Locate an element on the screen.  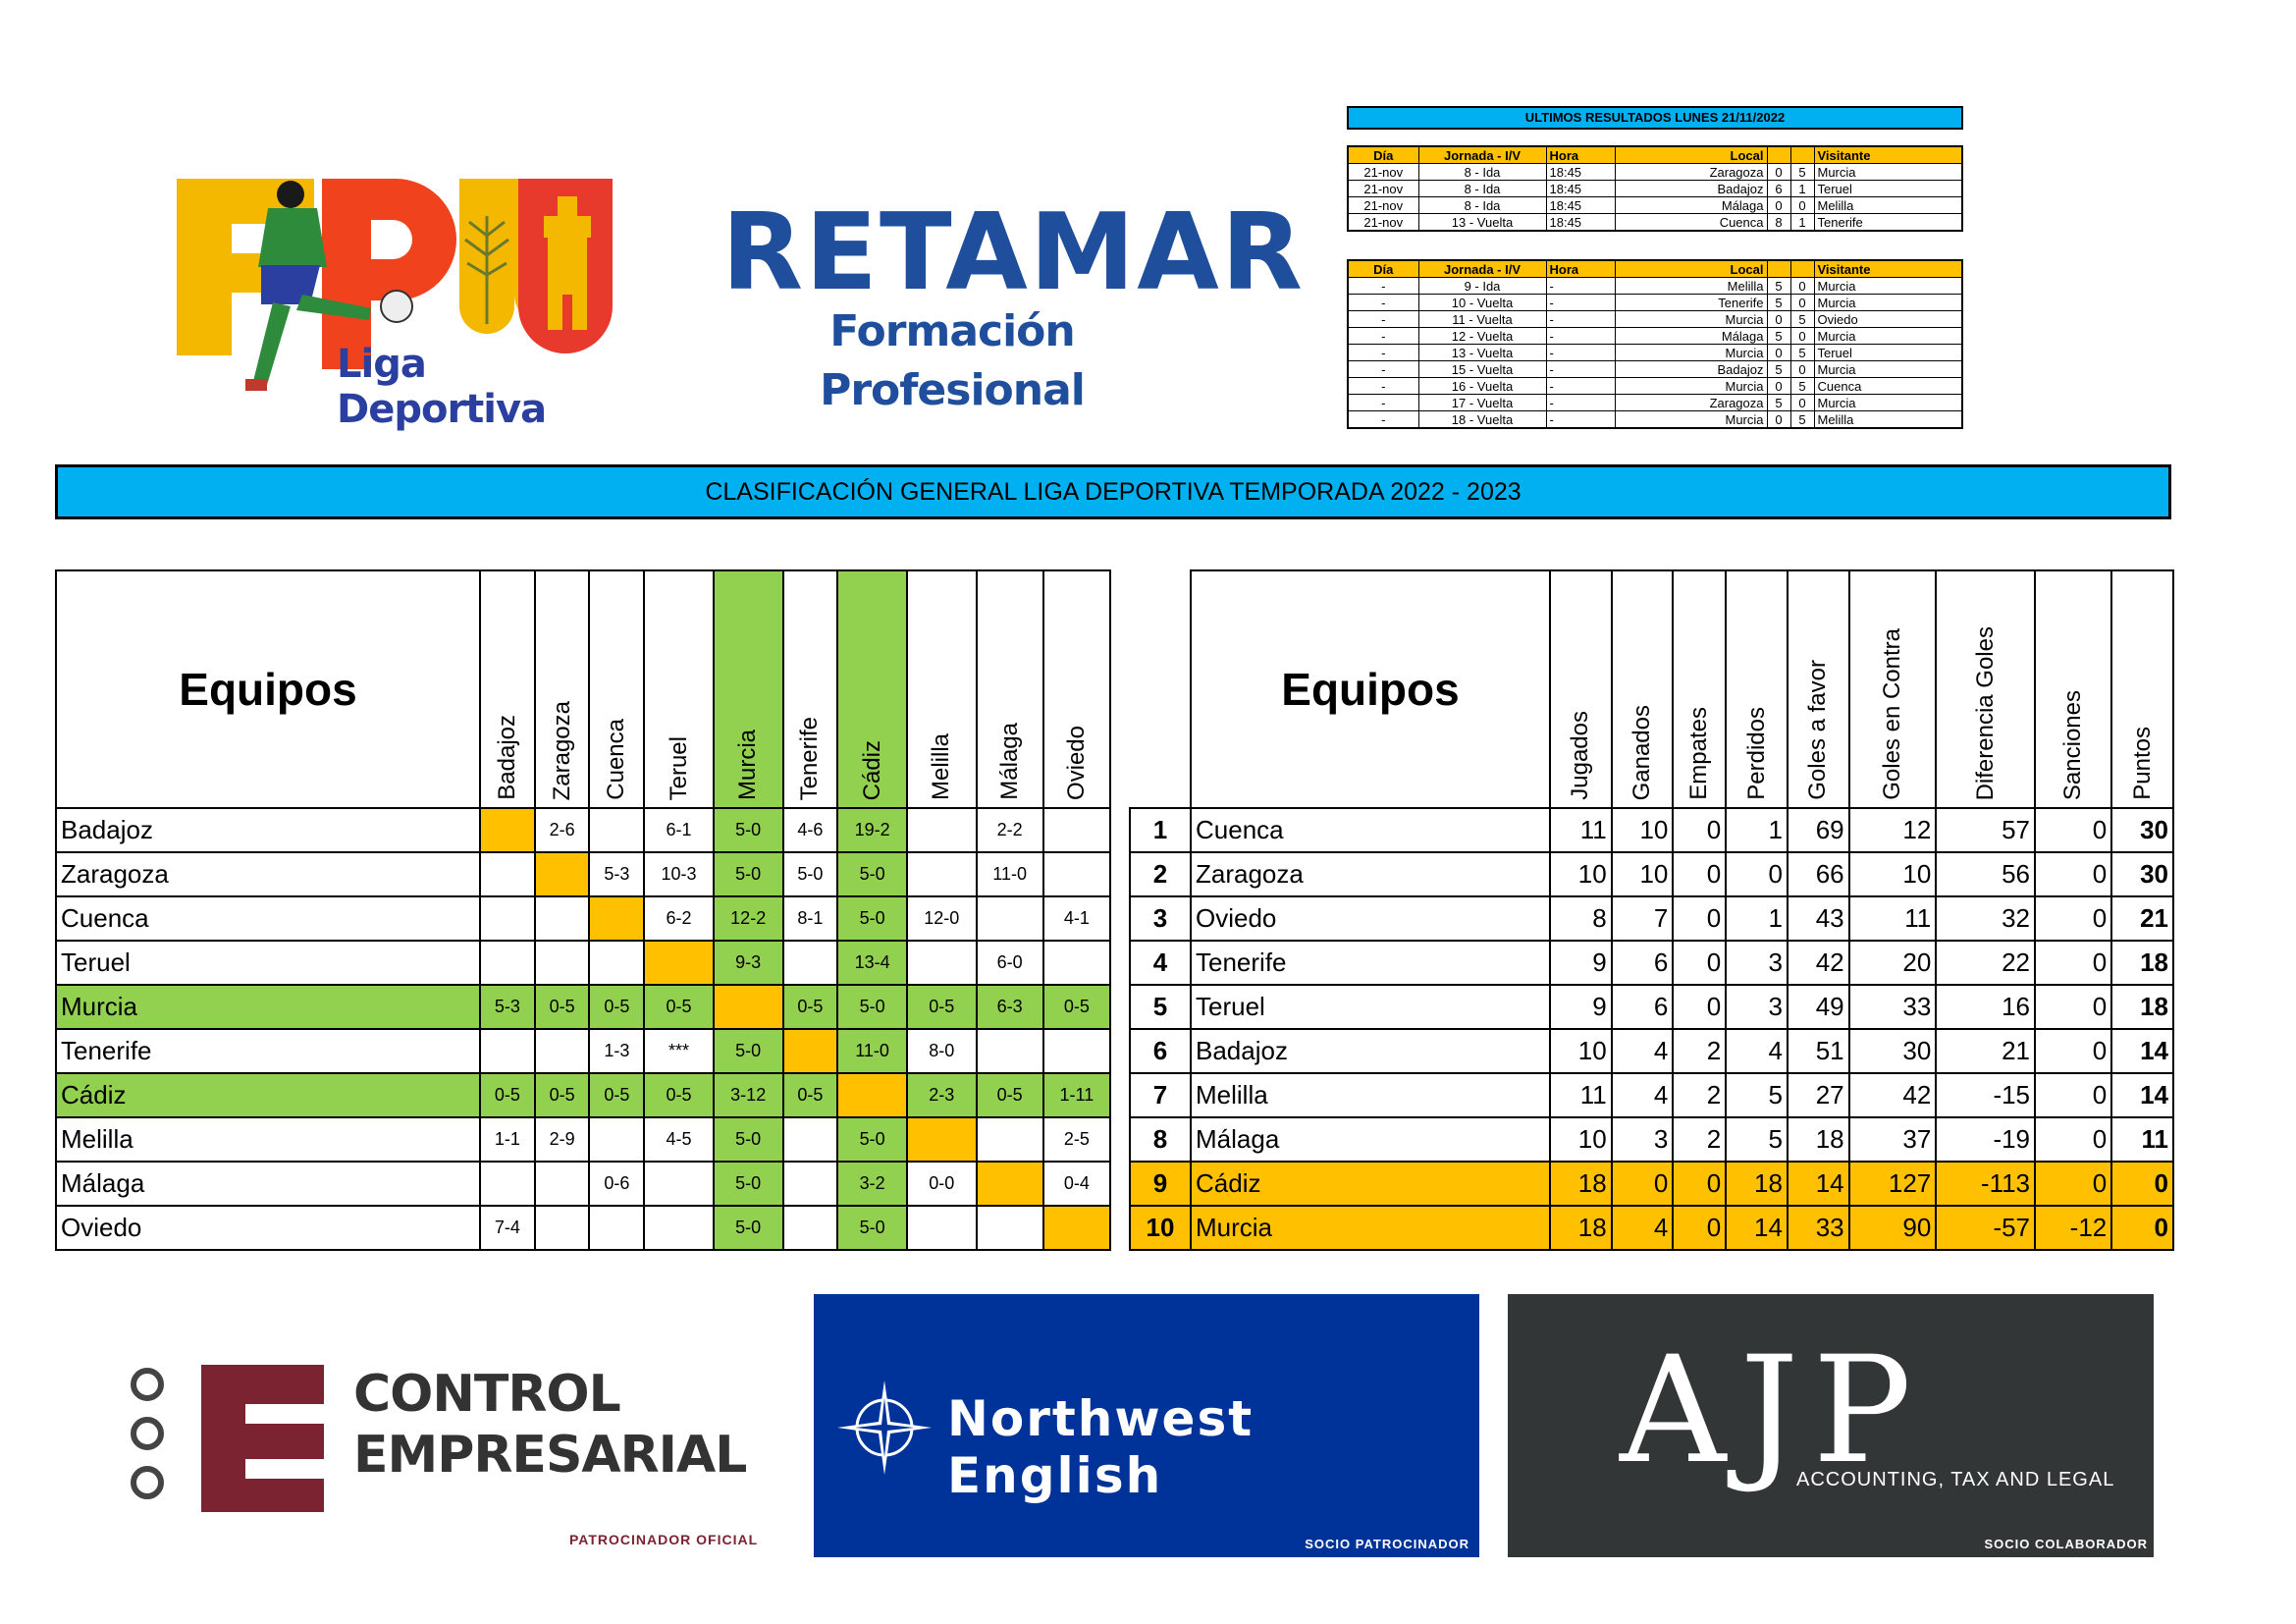
standings-team: Málaga is located at coordinates (1370, 1139).